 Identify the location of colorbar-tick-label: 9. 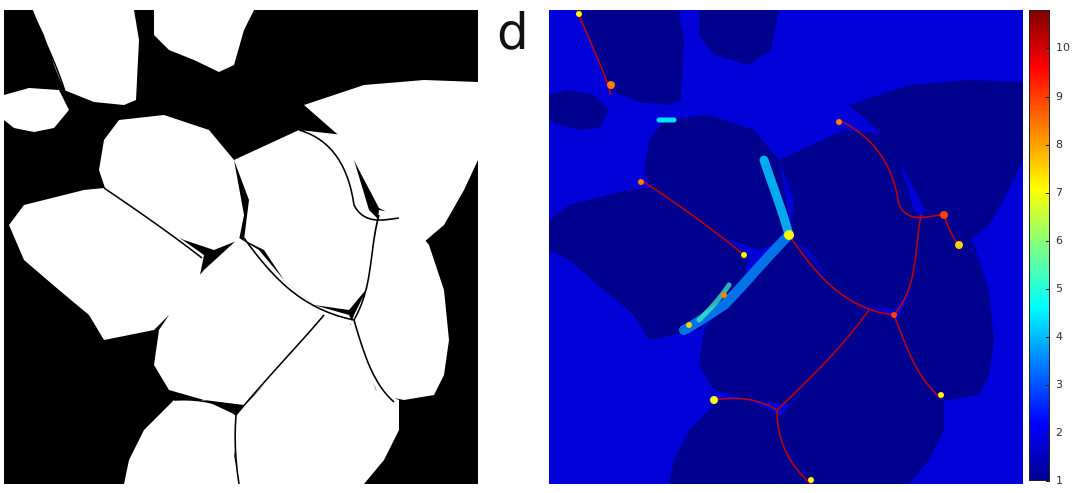
(1059, 96).